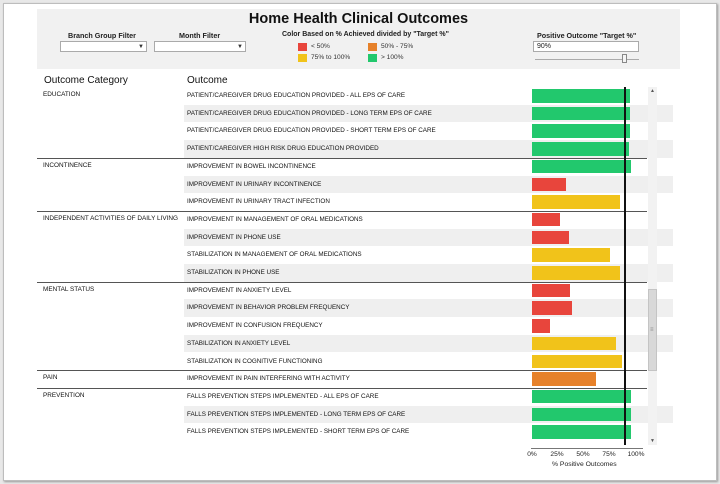  Describe the element at coordinates (251, 166) in the screenshot. I see `outcome-label: IMPROVEMENT IN BOWEL INCONTINENCE` at that location.